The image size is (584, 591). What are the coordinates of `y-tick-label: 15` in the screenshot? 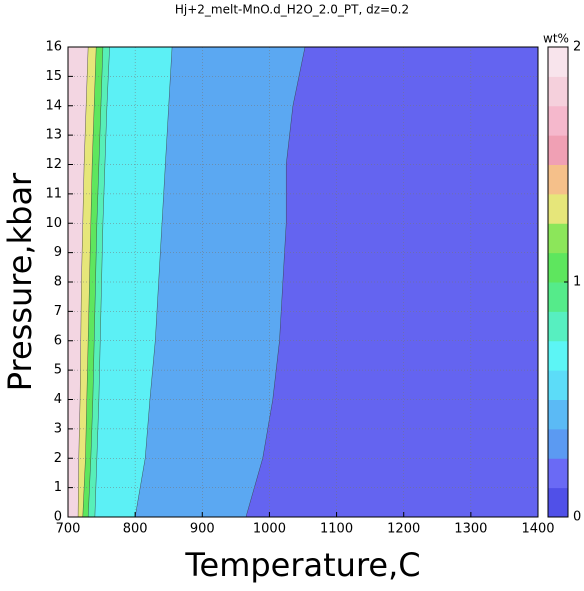 It's located at (53, 76).